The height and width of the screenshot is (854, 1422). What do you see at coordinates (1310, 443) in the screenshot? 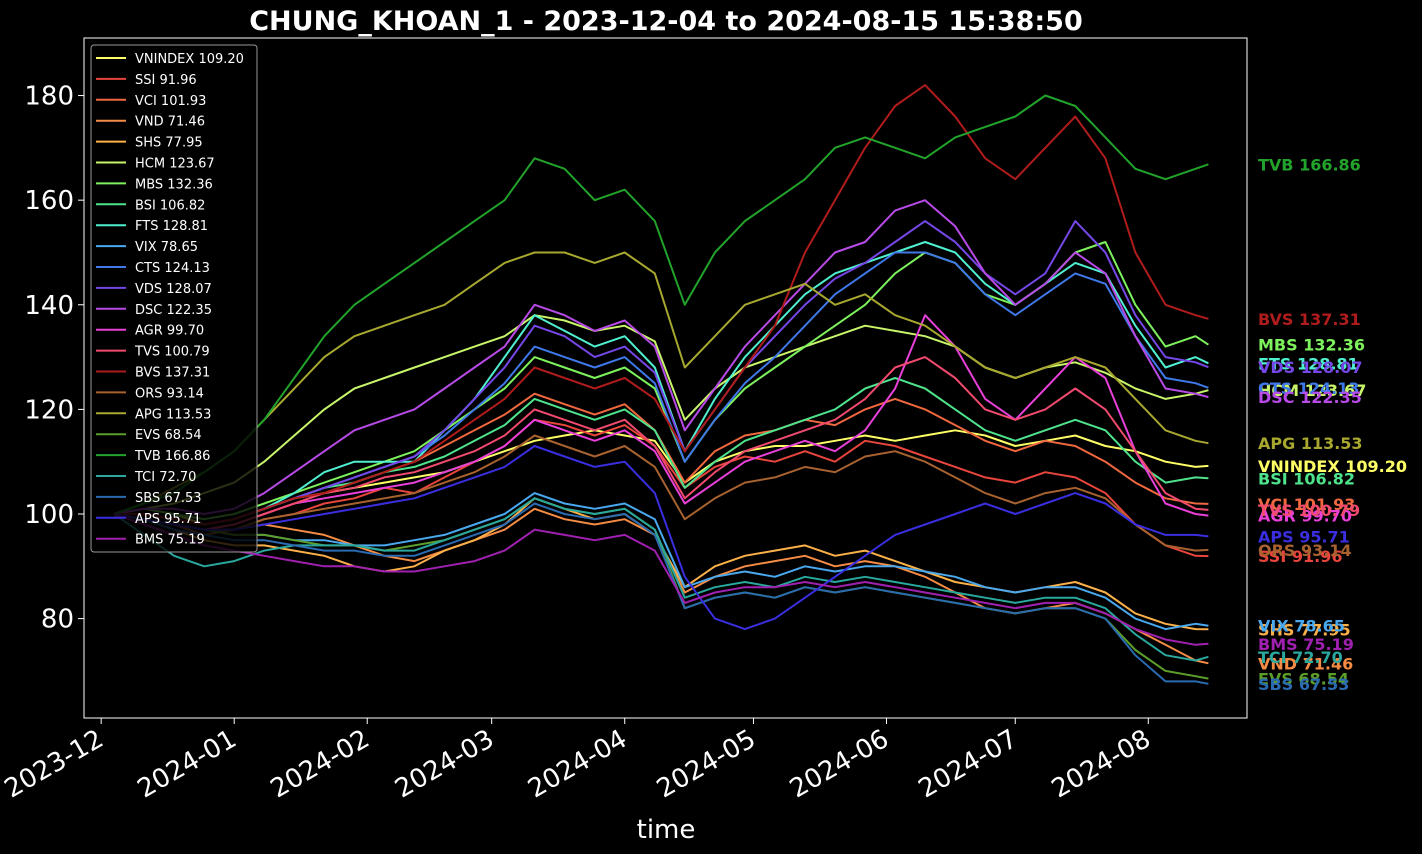
I see `end-label-apg: APG 113.53` at bounding box center [1310, 443].